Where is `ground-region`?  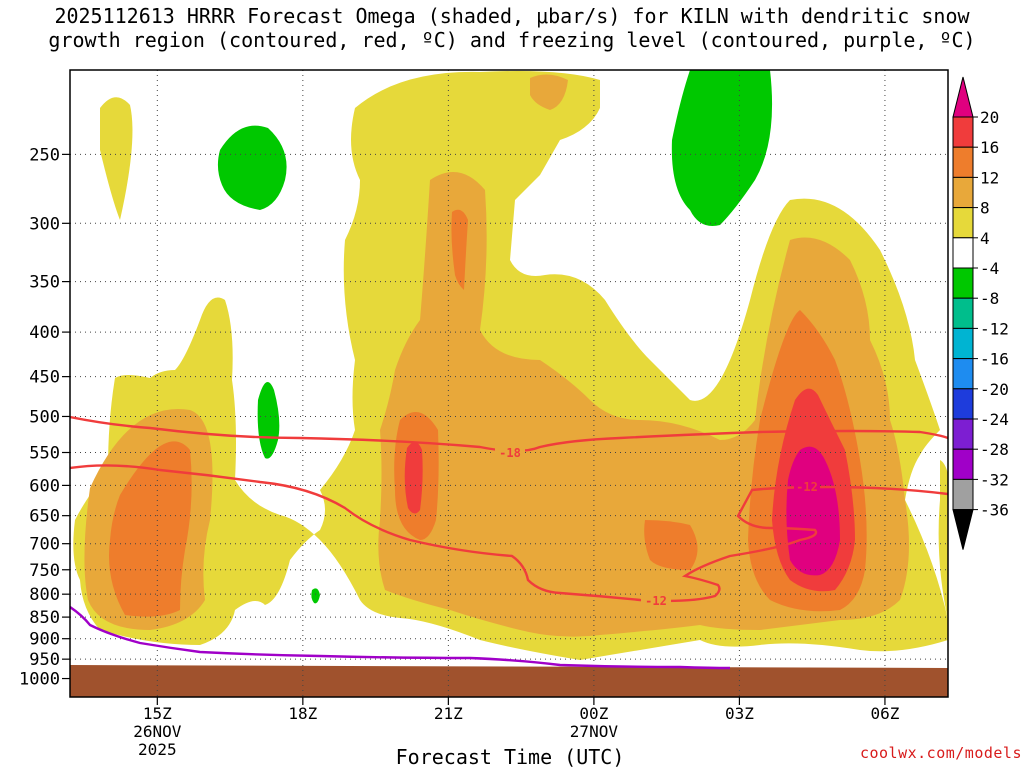
ground-region is located at coordinates (509, 681).